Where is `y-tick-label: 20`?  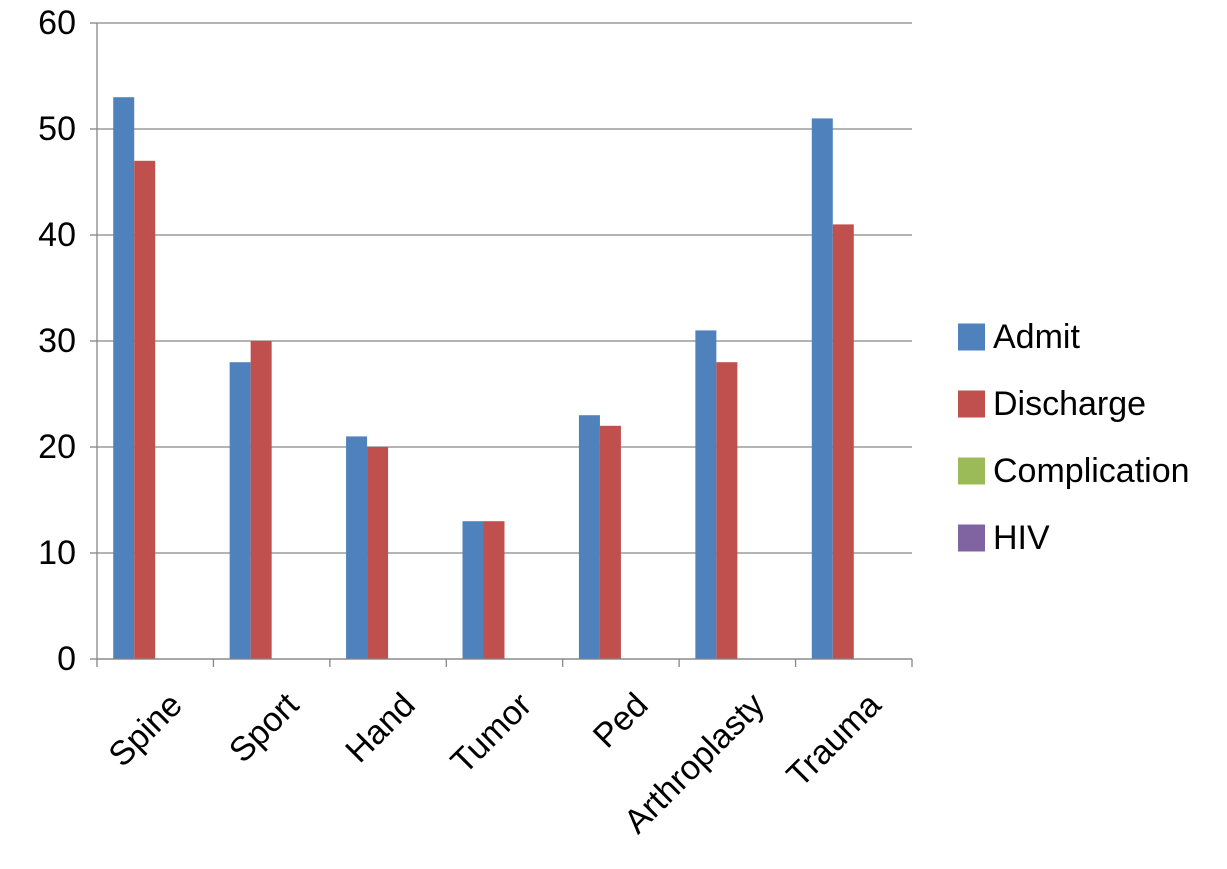 y-tick-label: 20 is located at coordinates (57, 447).